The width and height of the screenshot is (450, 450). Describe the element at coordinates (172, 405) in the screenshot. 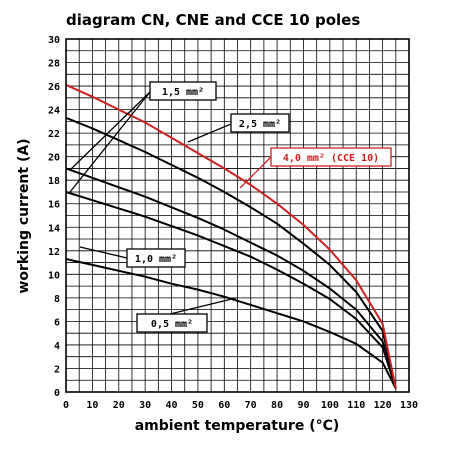

I see `x-tick-label: 40` at that location.